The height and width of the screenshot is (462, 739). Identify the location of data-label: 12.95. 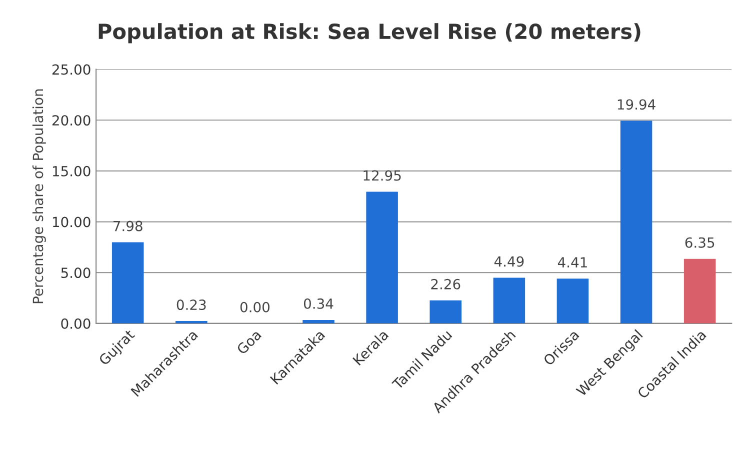
(382, 175).